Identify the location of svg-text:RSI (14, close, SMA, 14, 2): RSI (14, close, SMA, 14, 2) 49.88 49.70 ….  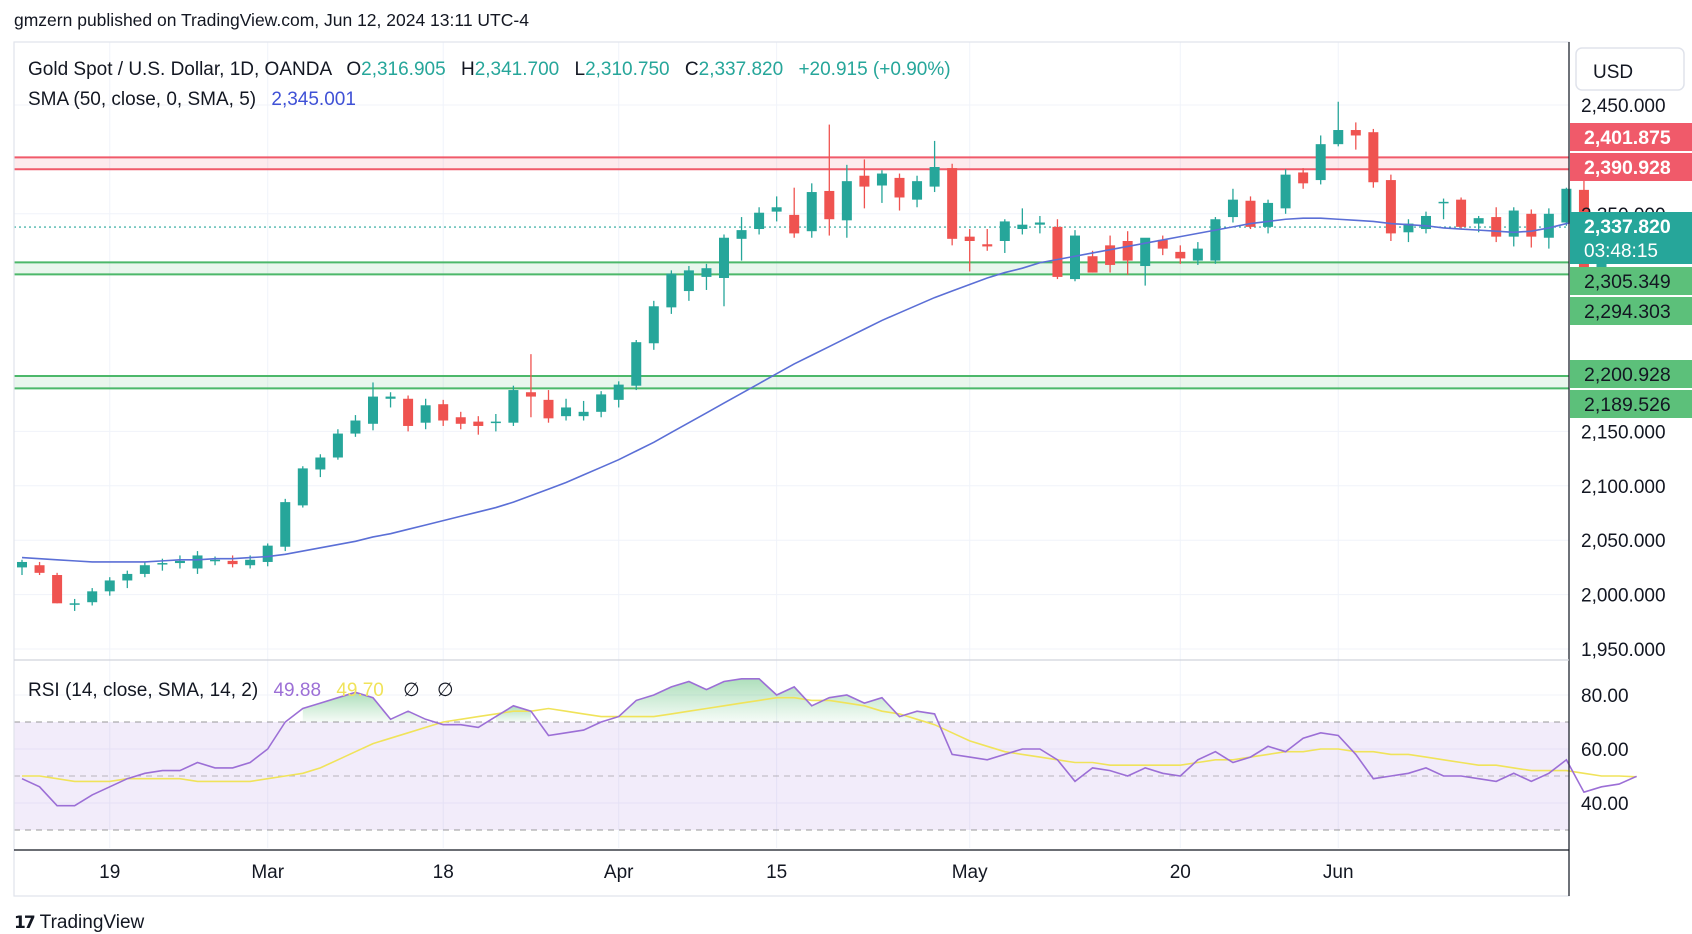
(241, 690).